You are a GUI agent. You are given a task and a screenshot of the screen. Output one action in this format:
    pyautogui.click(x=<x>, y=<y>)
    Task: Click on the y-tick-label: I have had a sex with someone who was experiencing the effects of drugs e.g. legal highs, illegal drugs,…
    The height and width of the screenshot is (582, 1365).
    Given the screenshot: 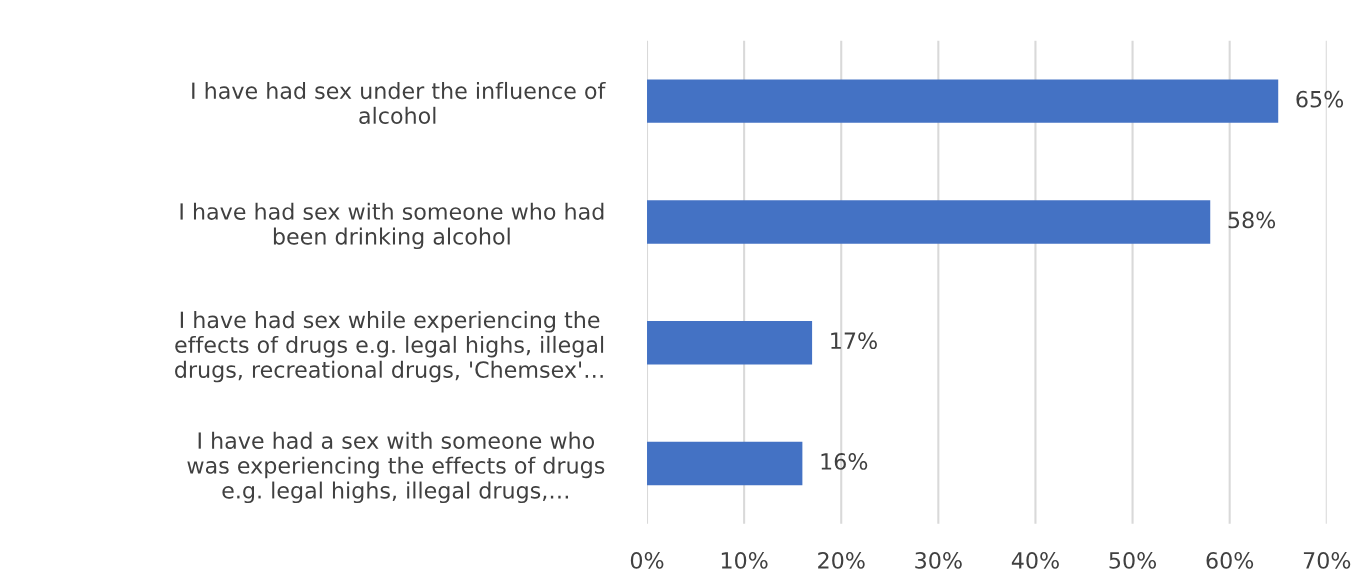 What is the action you would take?
    pyautogui.click(x=396, y=467)
    